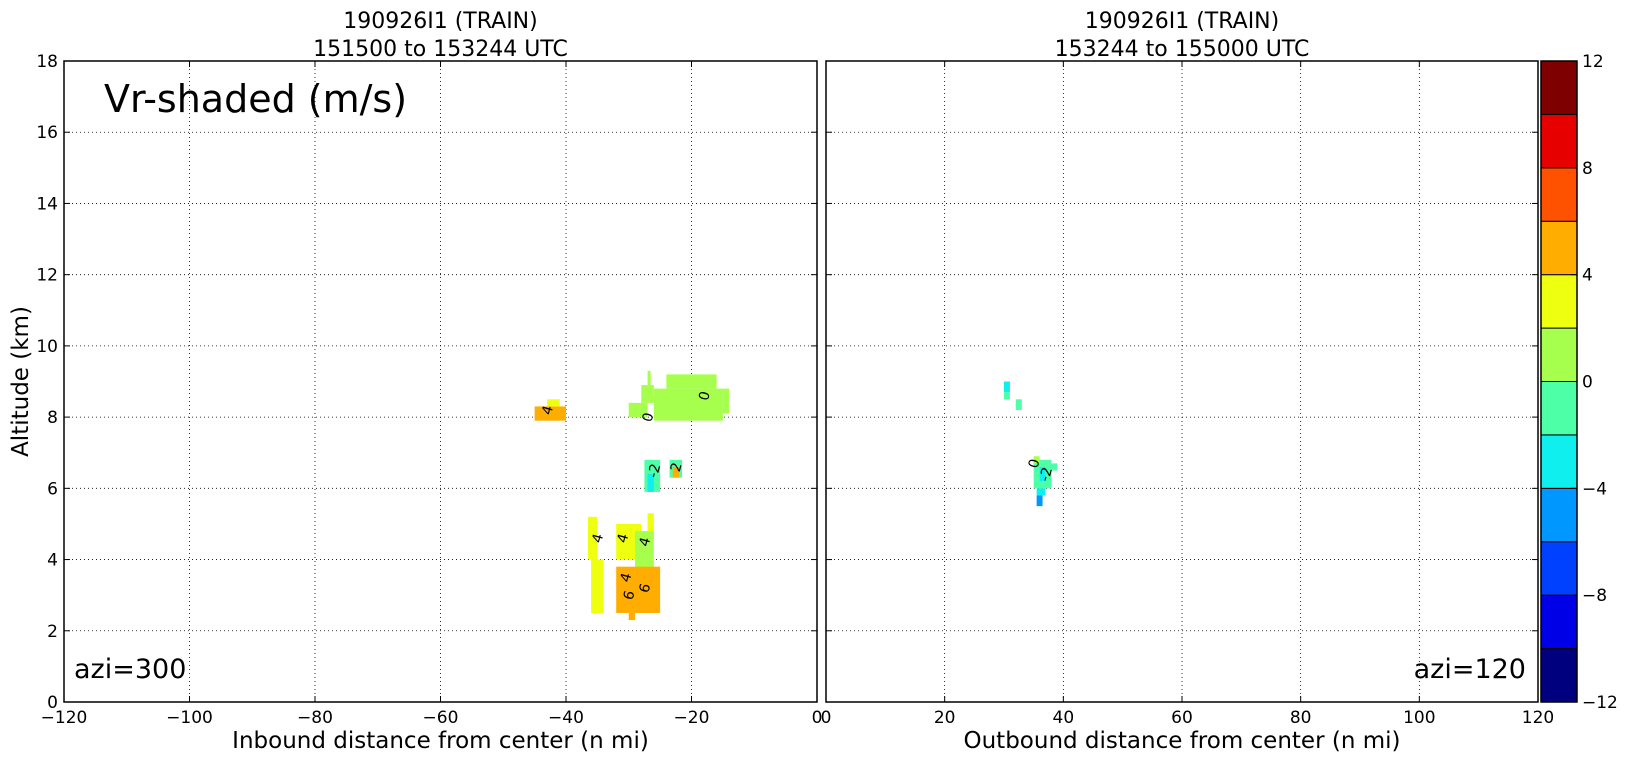 The image size is (1630, 762). I want to click on y-tick-label: 14, so click(47, 204).